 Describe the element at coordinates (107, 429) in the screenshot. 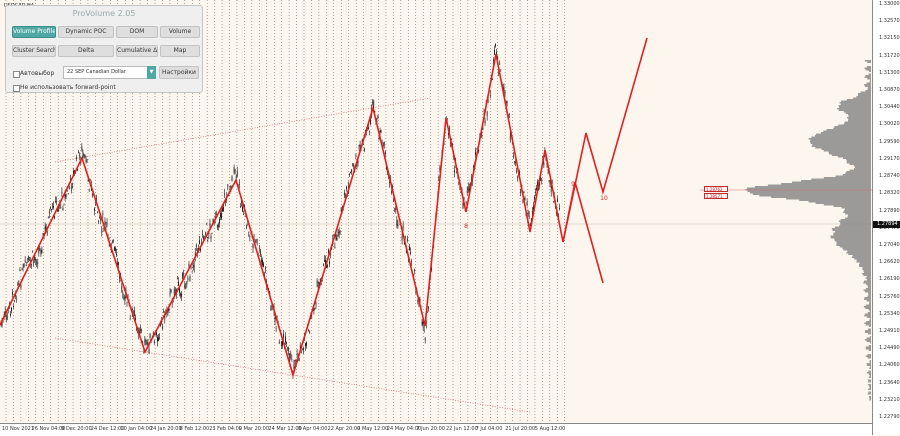

I see `time-tick-label: 24 Dec 12:00` at that location.